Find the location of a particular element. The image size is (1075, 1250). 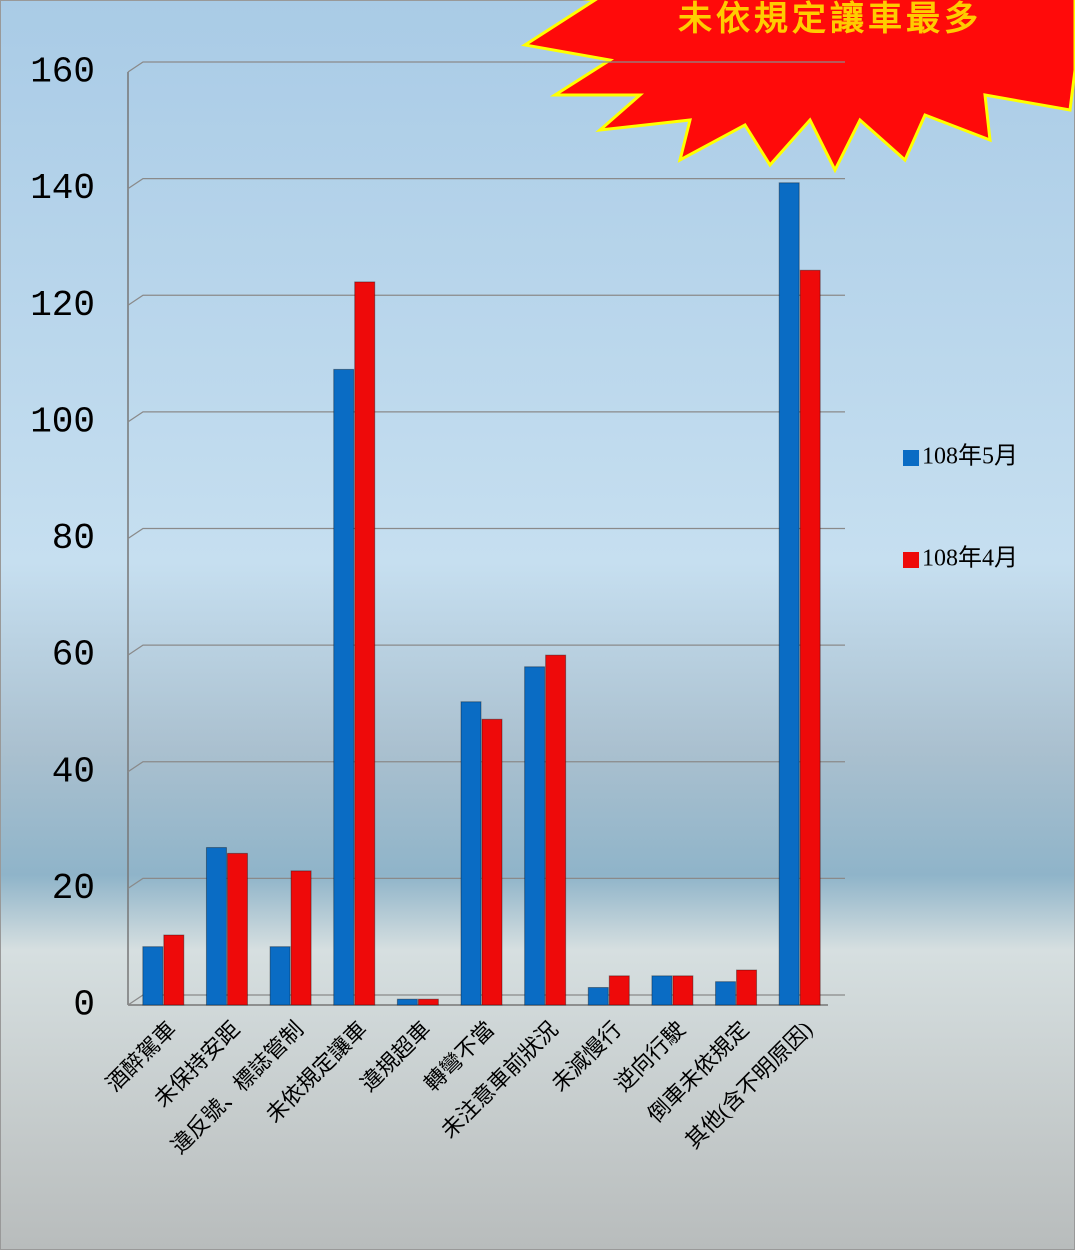

y-tick-label: 160 is located at coordinates (62, 72).